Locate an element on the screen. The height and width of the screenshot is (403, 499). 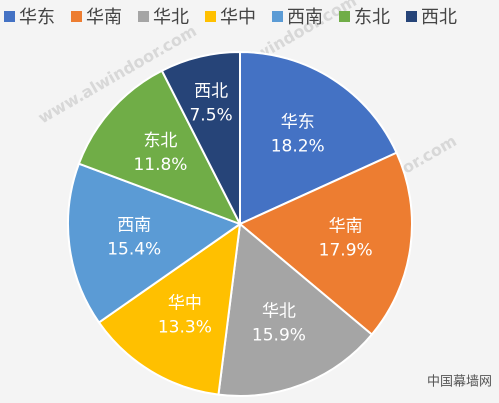
data-label: 15.9% is located at coordinates (279, 335).